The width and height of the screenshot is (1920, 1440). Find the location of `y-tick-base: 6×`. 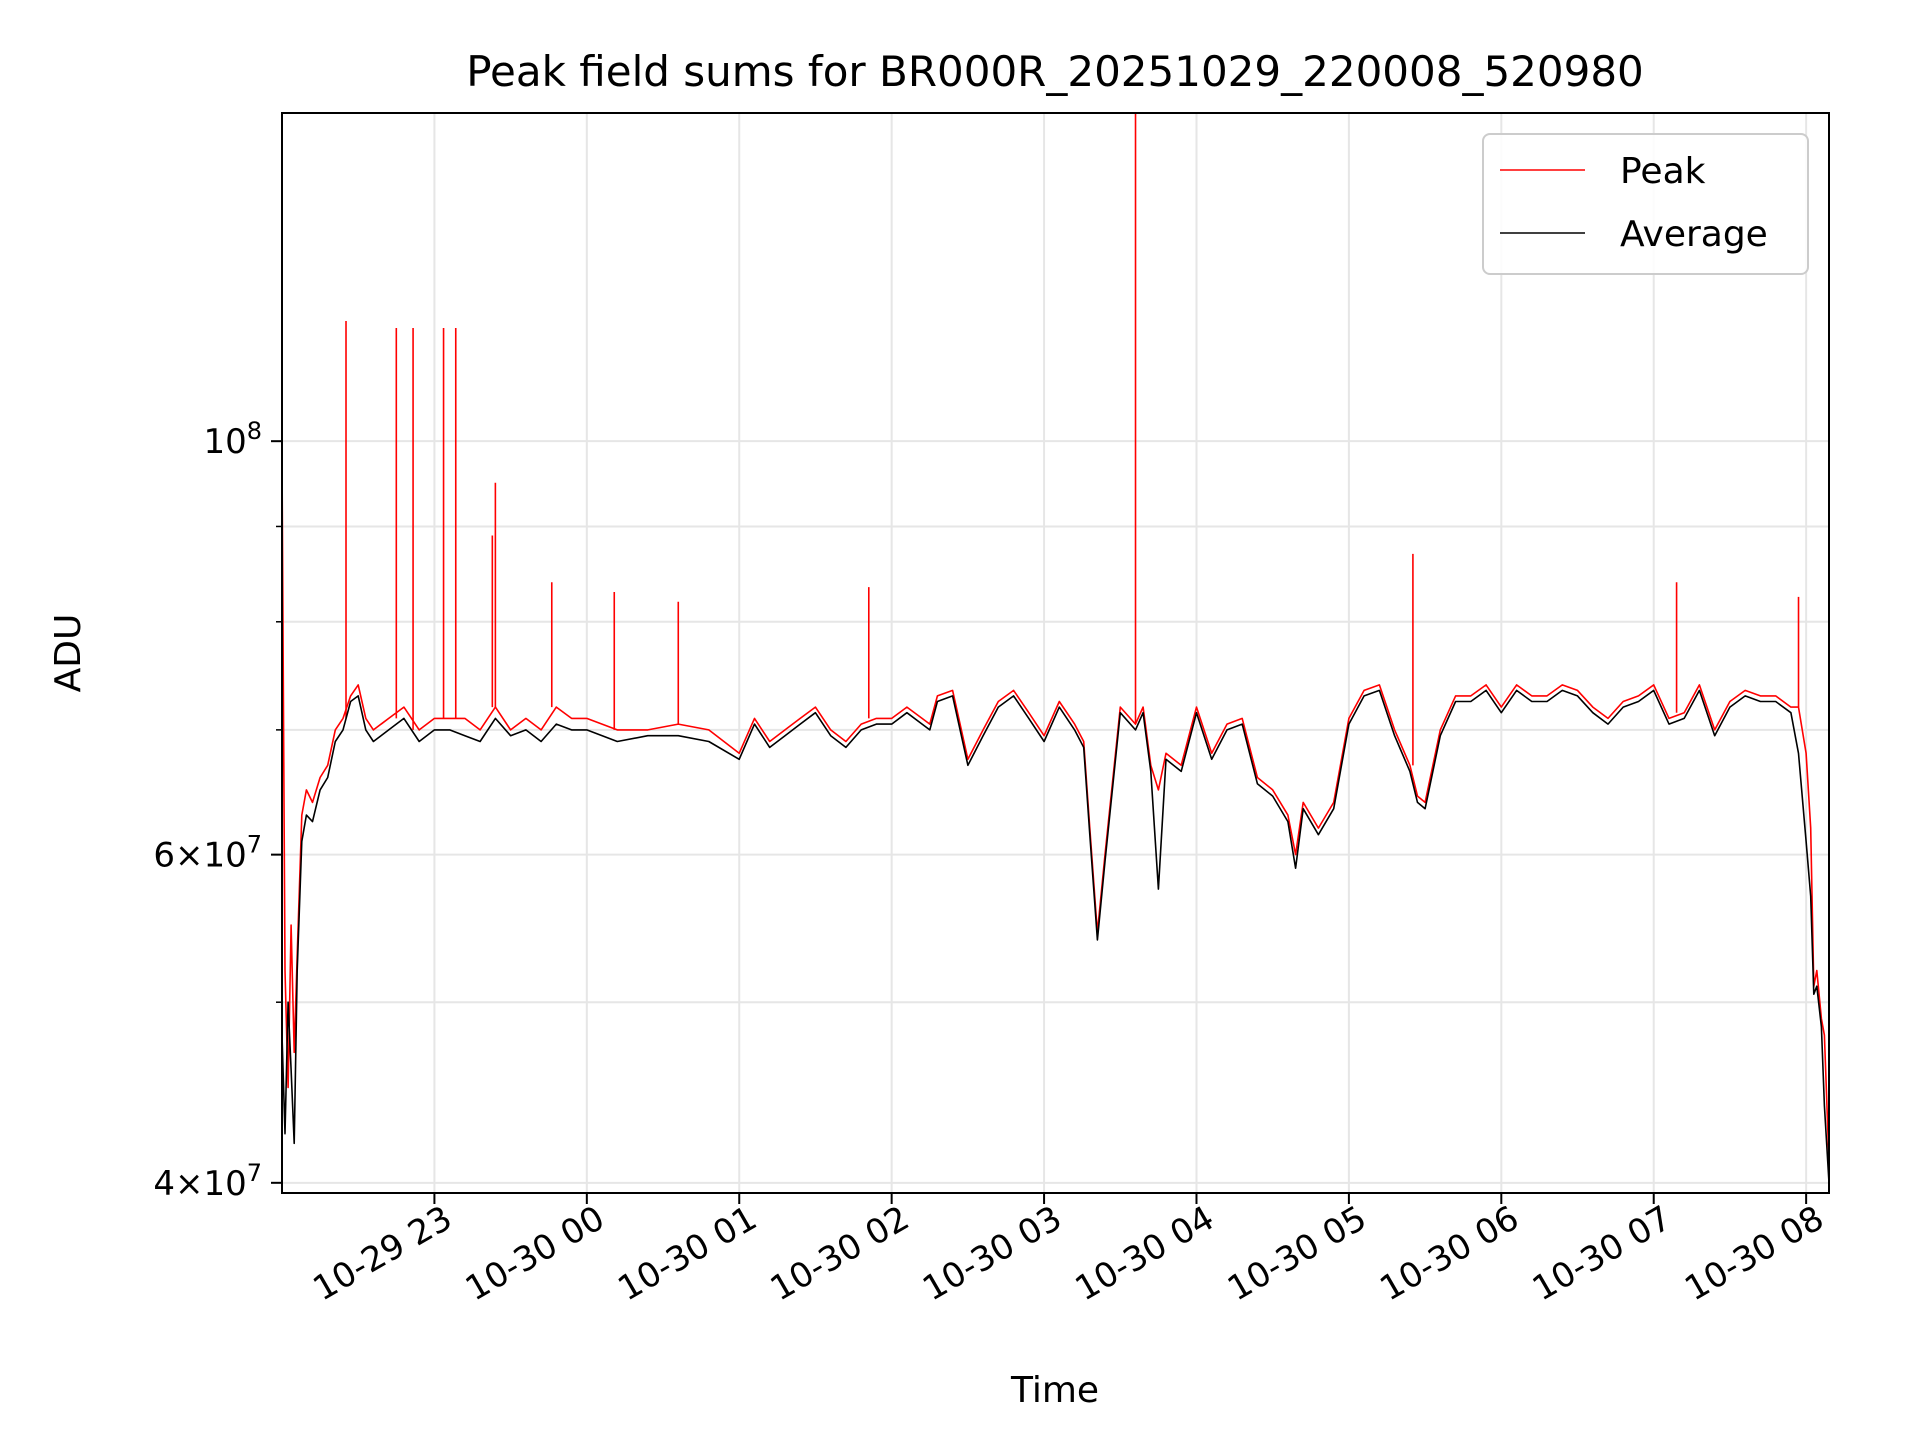

y-tick-base: 6× is located at coordinates (178, 856).